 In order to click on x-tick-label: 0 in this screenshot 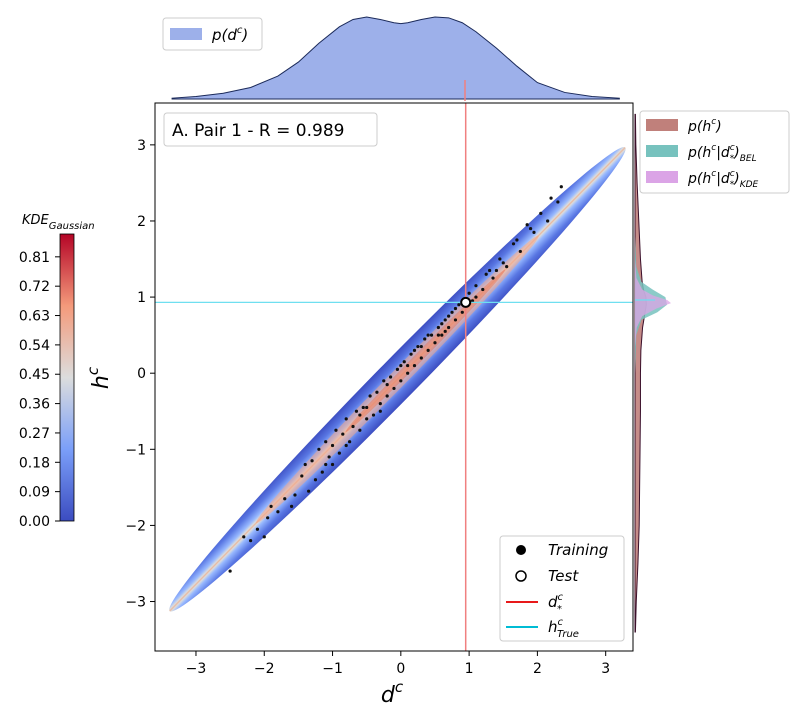, I will do `click(400, 669)`.